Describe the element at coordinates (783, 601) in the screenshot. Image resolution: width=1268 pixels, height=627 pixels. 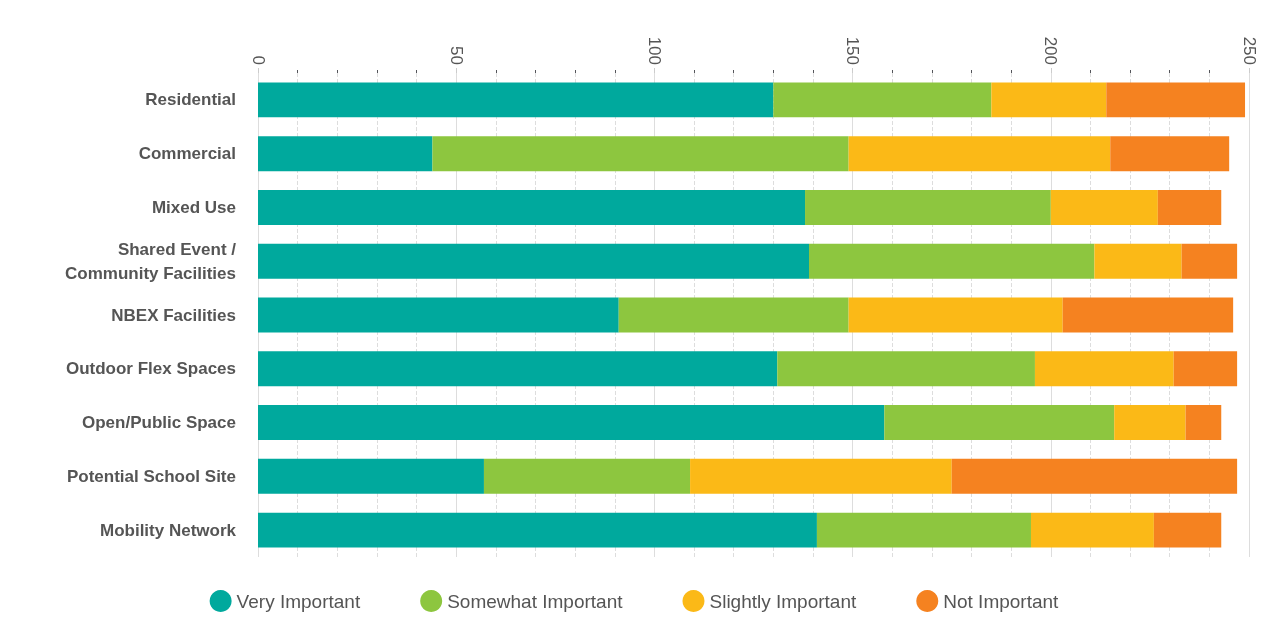
I see `legend-label: Slightly Important` at that location.